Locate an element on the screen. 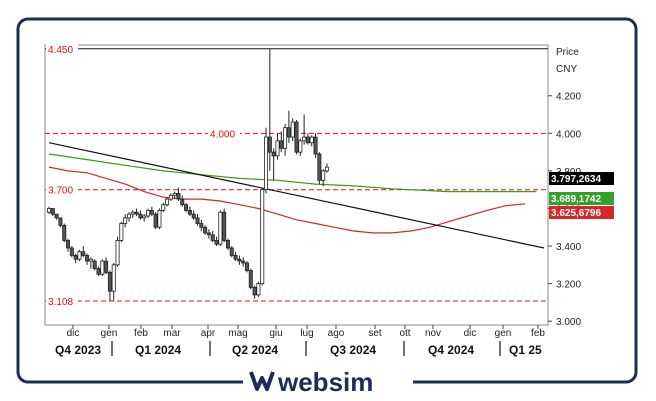 The width and height of the screenshot is (656, 401). websim-logo-icon is located at coordinates (262, 381).